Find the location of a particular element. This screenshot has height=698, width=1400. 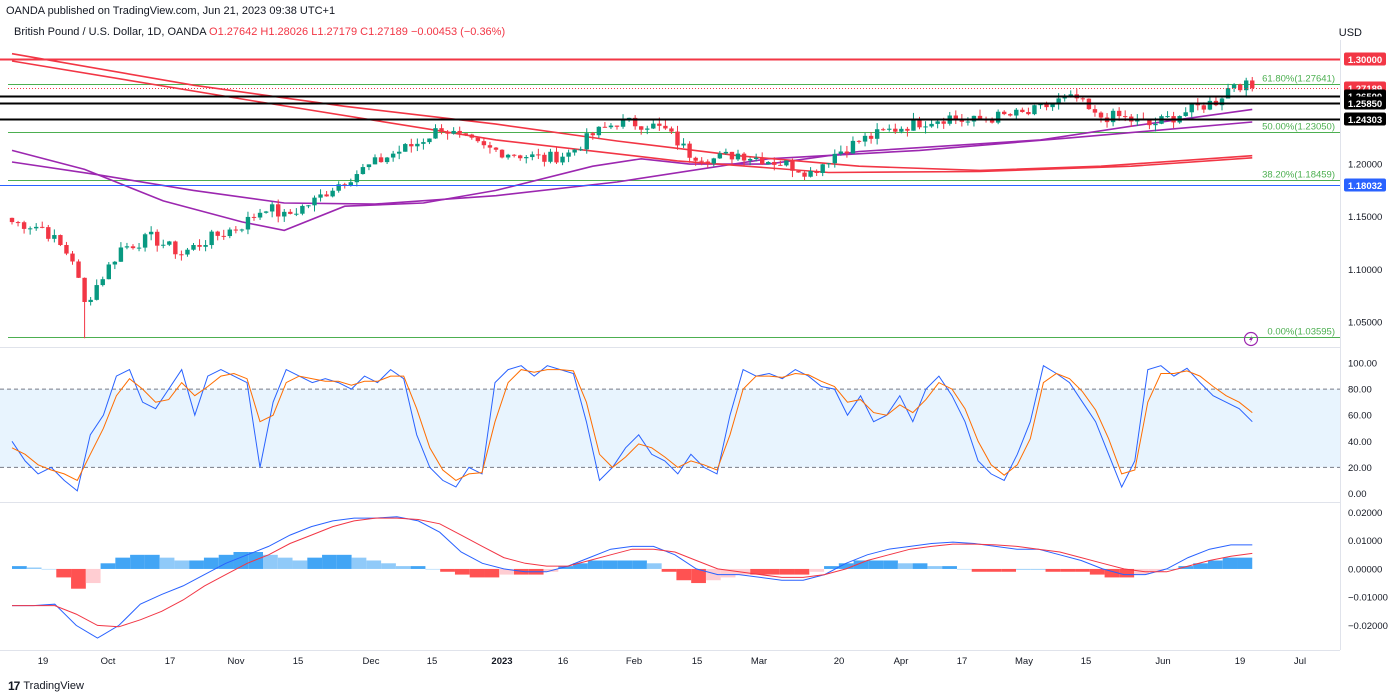

tradingview-brand: TradingView is located at coordinates (53, 686).